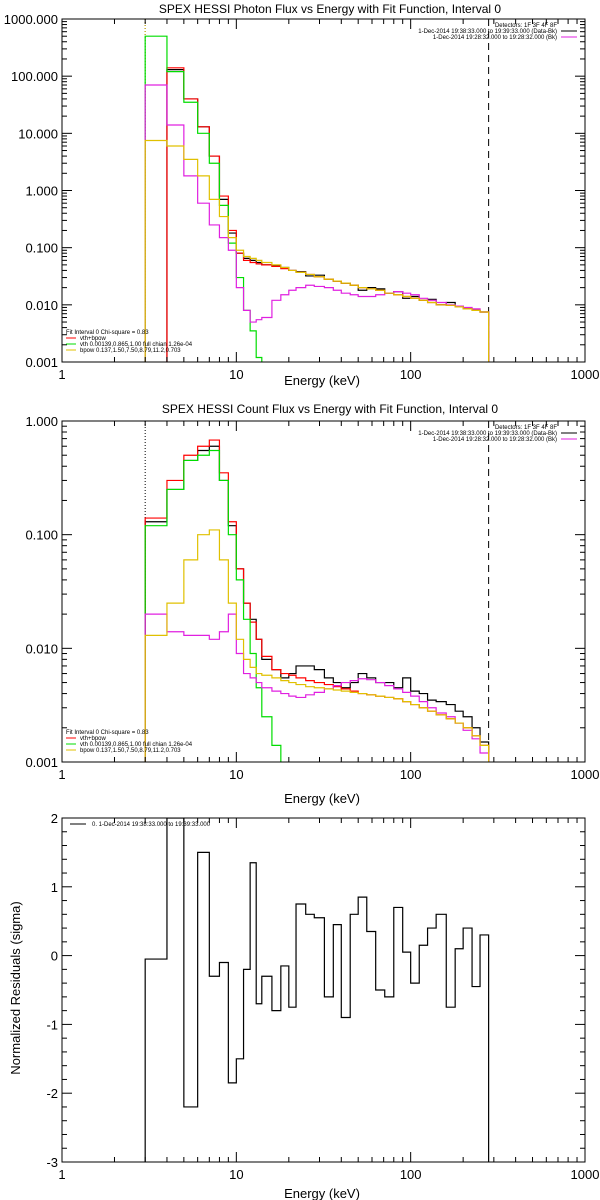  I want to click on series-0-histogram, so click(328, 215).